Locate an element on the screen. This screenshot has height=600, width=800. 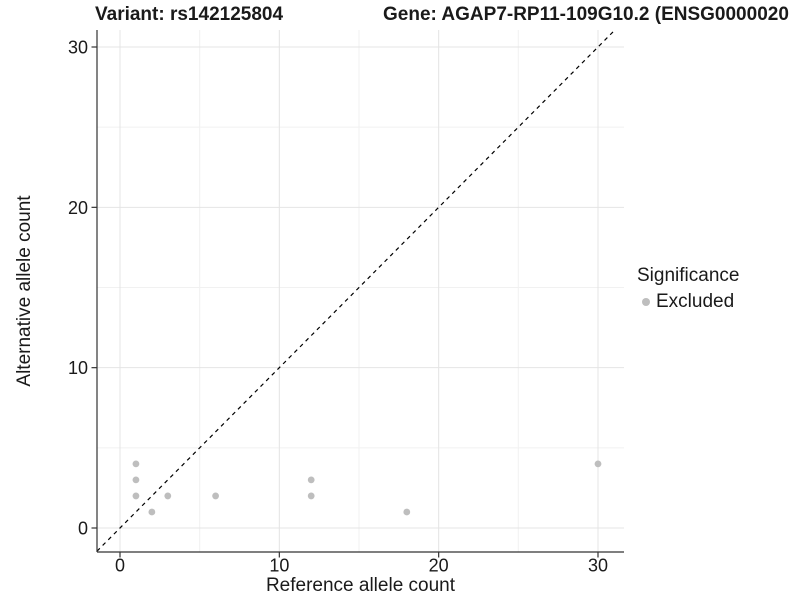
x-tick-label: 20 is located at coordinates (439, 566).